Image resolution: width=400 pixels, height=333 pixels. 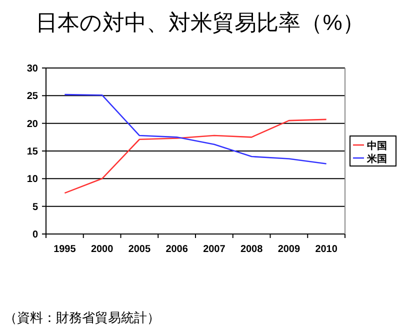 What do you see at coordinates (326, 249) in the screenshot?
I see `x-tick-label: 2010` at bounding box center [326, 249].